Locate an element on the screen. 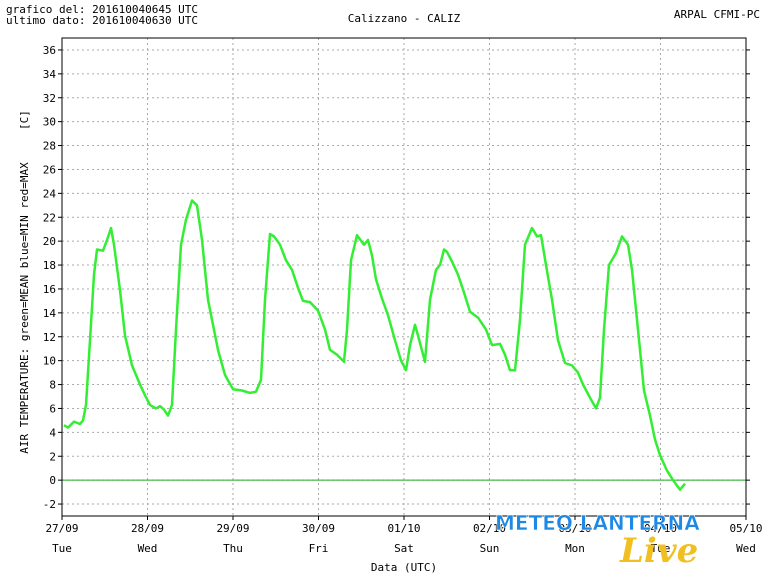  y-tick-label: 36 is located at coordinates (49, 50).